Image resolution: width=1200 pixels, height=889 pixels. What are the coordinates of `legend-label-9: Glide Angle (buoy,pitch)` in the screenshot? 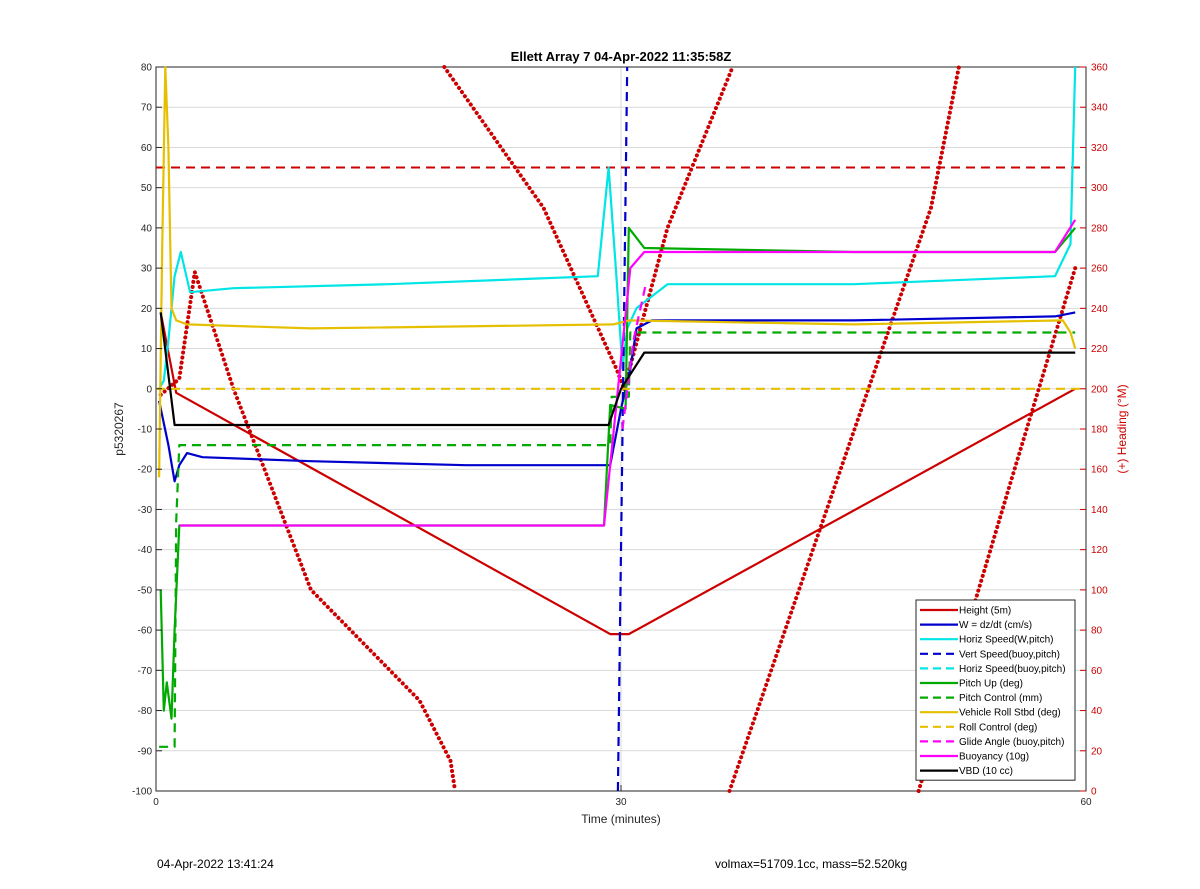 It's located at (1011, 742).